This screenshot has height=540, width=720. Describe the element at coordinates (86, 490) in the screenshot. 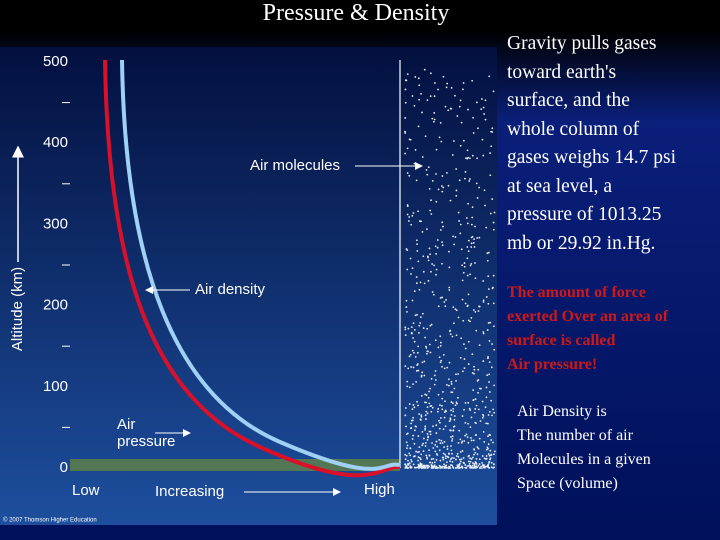

I see `x-label: Low` at that location.